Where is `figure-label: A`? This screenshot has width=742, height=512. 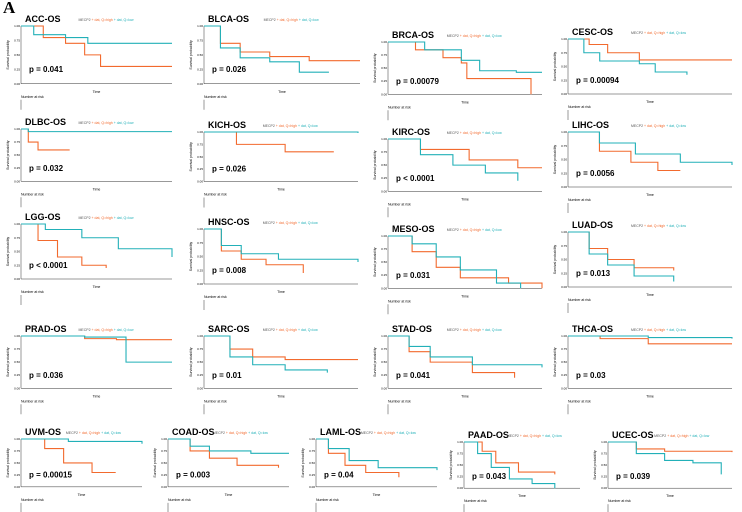 figure-label: A is located at coordinates (9, 8).